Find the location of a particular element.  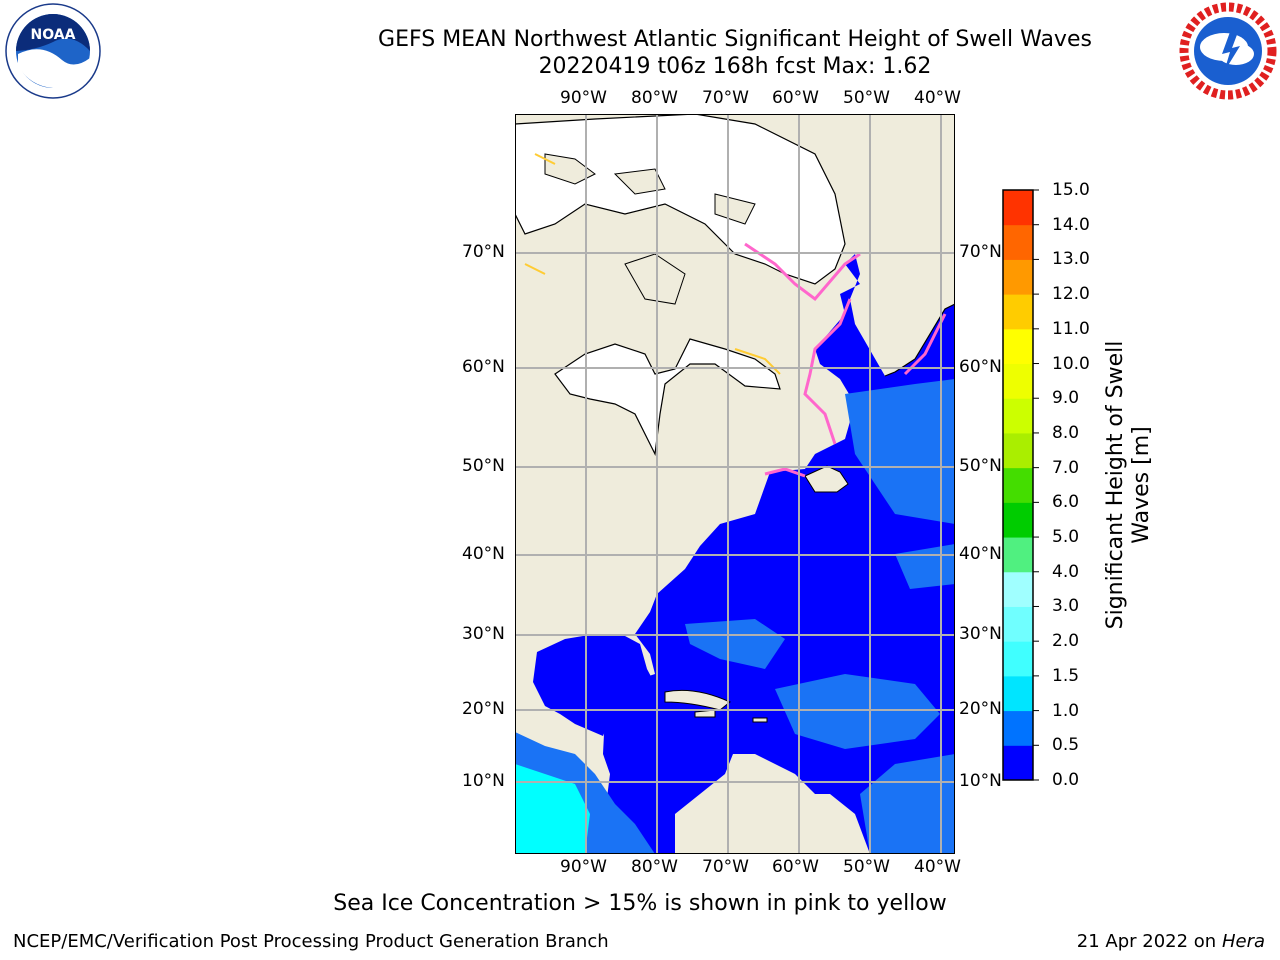

colorbar-tick-label: 13.0 is located at coordinates (1071, 259).